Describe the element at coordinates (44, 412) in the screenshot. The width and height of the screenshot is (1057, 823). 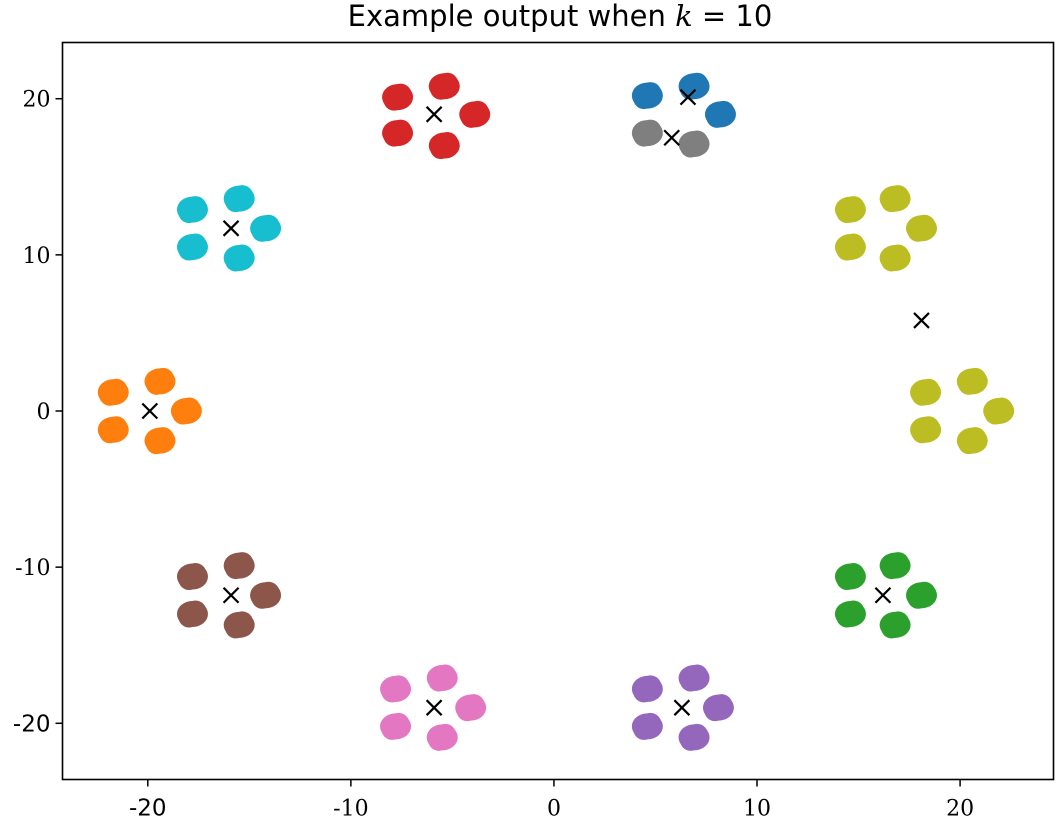
I see `y-tick-label: 0` at that location.